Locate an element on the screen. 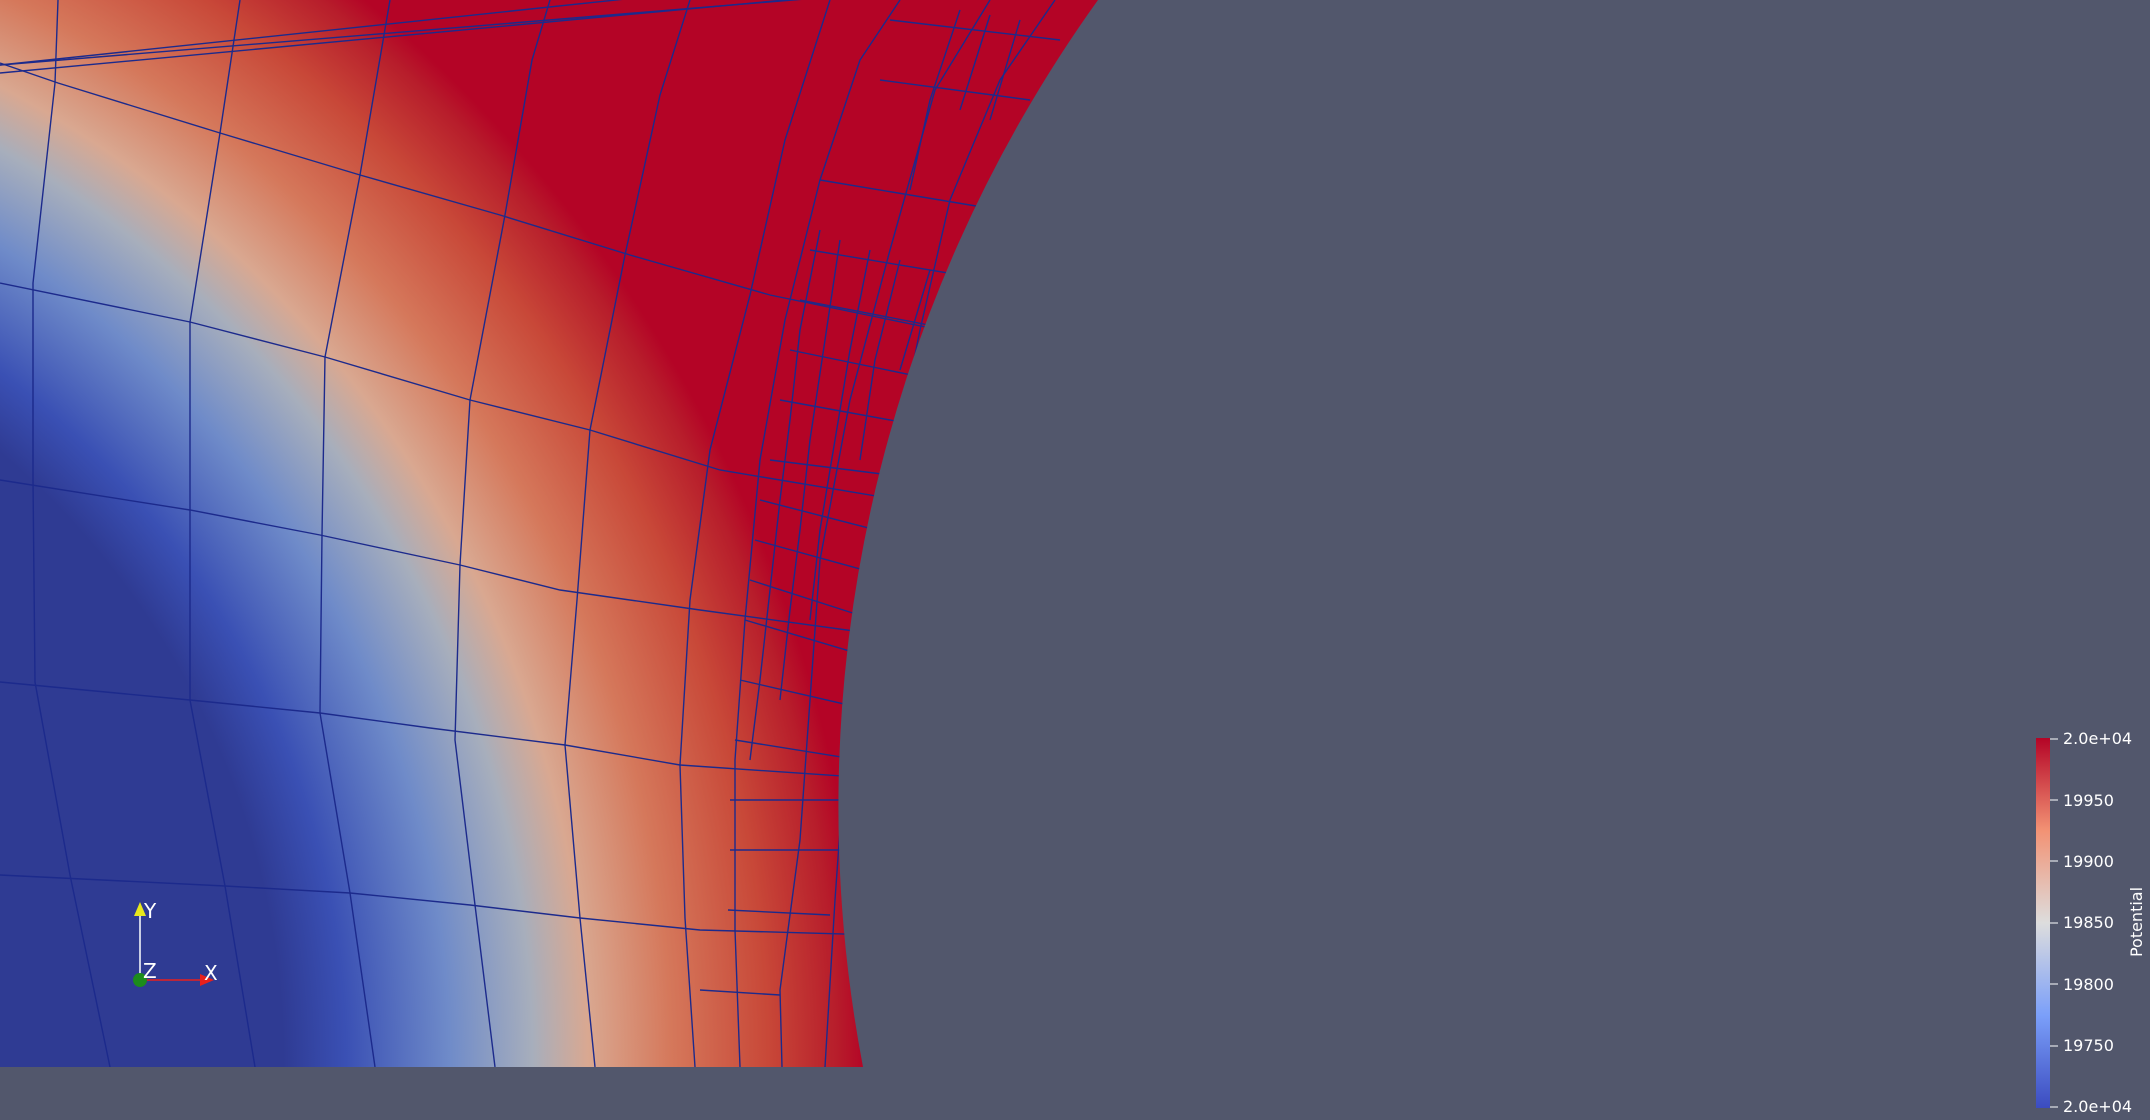 The width and height of the screenshot is (2150, 1120). x-axis-arrow-icon is located at coordinates (207, 980).